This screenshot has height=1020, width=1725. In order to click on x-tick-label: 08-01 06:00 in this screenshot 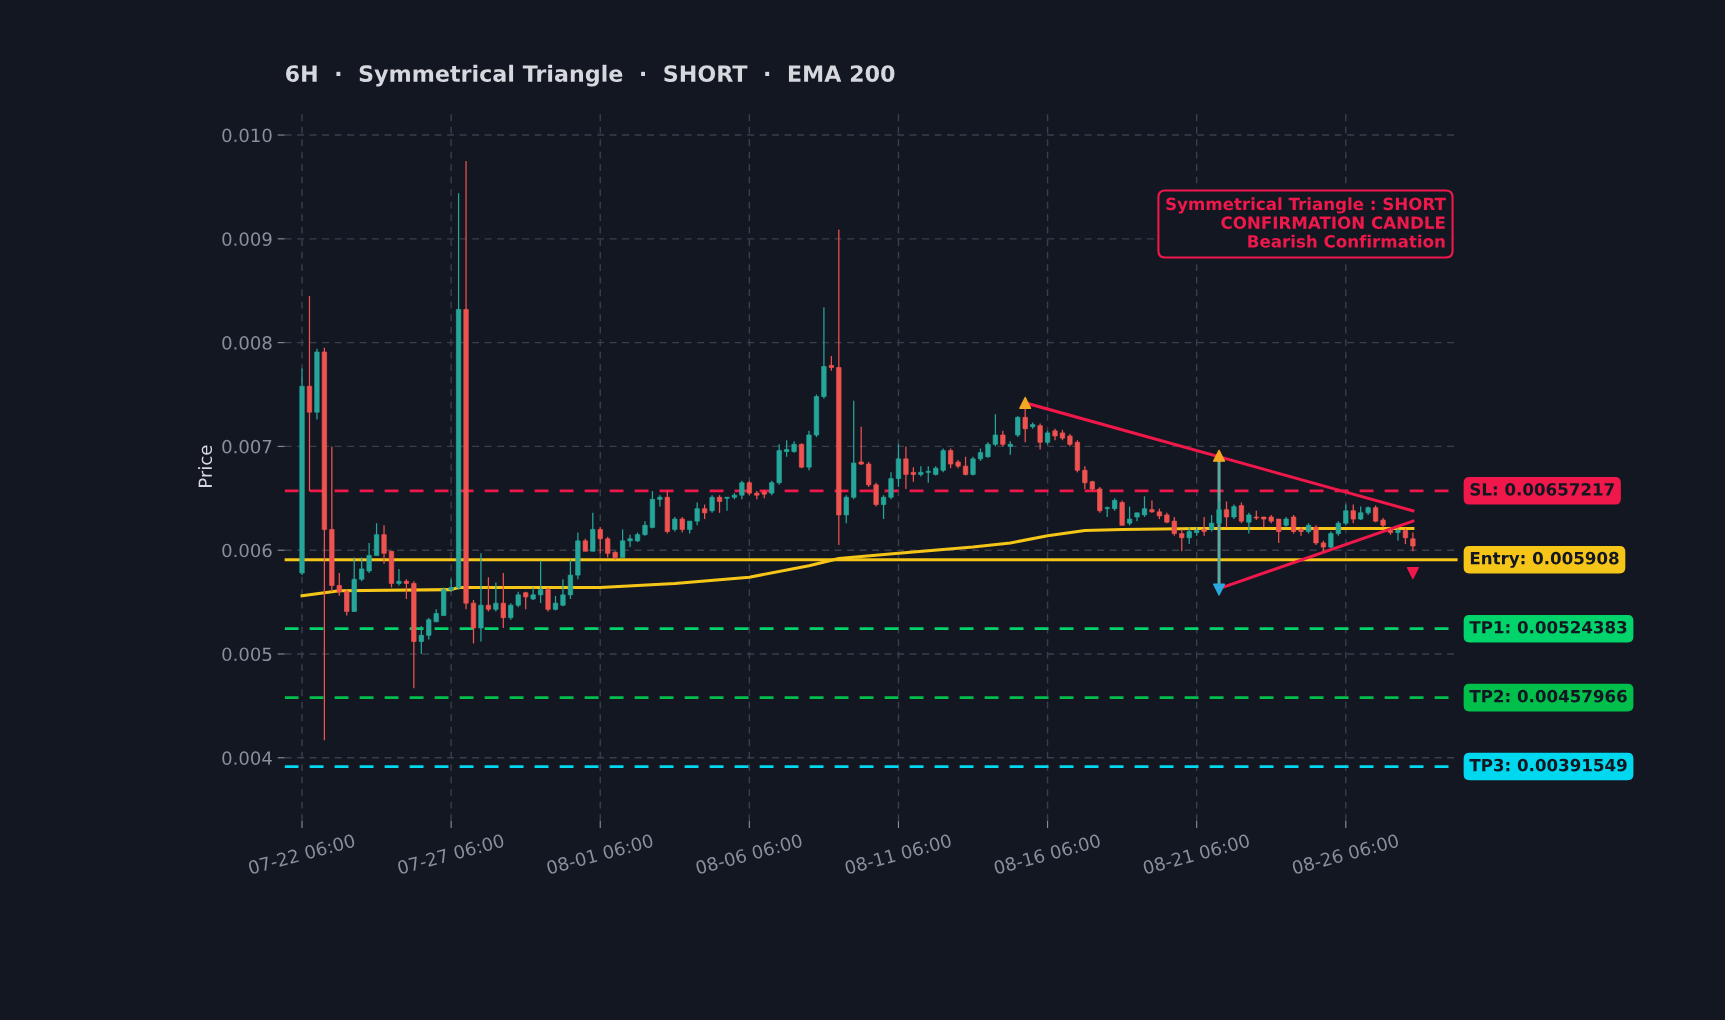, I will do `click(599, 854)`.